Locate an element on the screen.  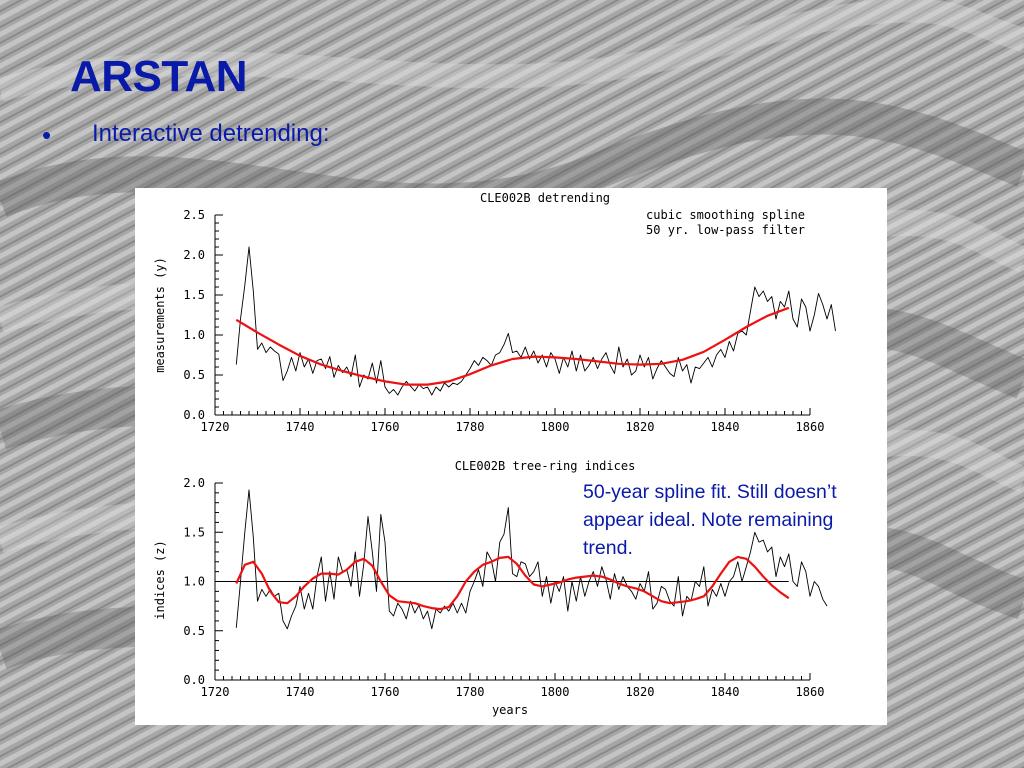
x-axis-label: years is located at coordinates (510, 710).